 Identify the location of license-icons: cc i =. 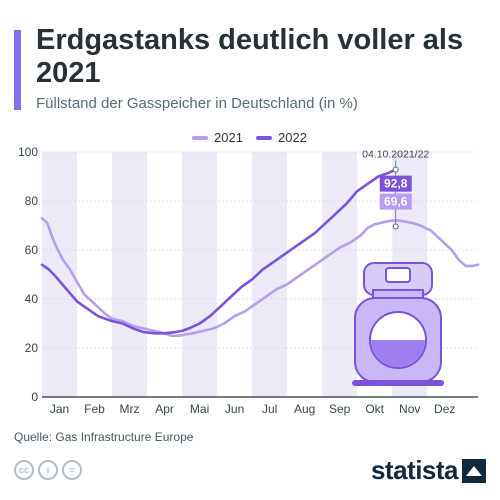
(48, 470).